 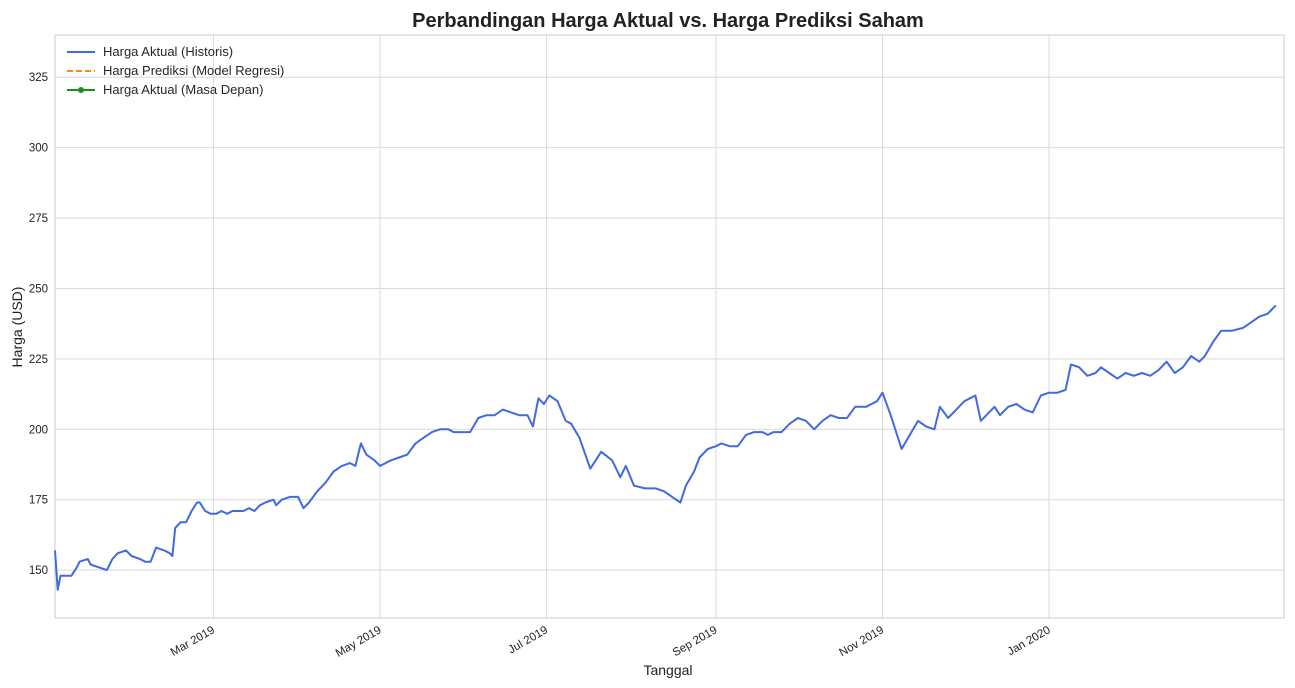 What do you see at coordinates (81, 90) in the screenshot?
I see `legend-marker` at bounding box center [81, 90].